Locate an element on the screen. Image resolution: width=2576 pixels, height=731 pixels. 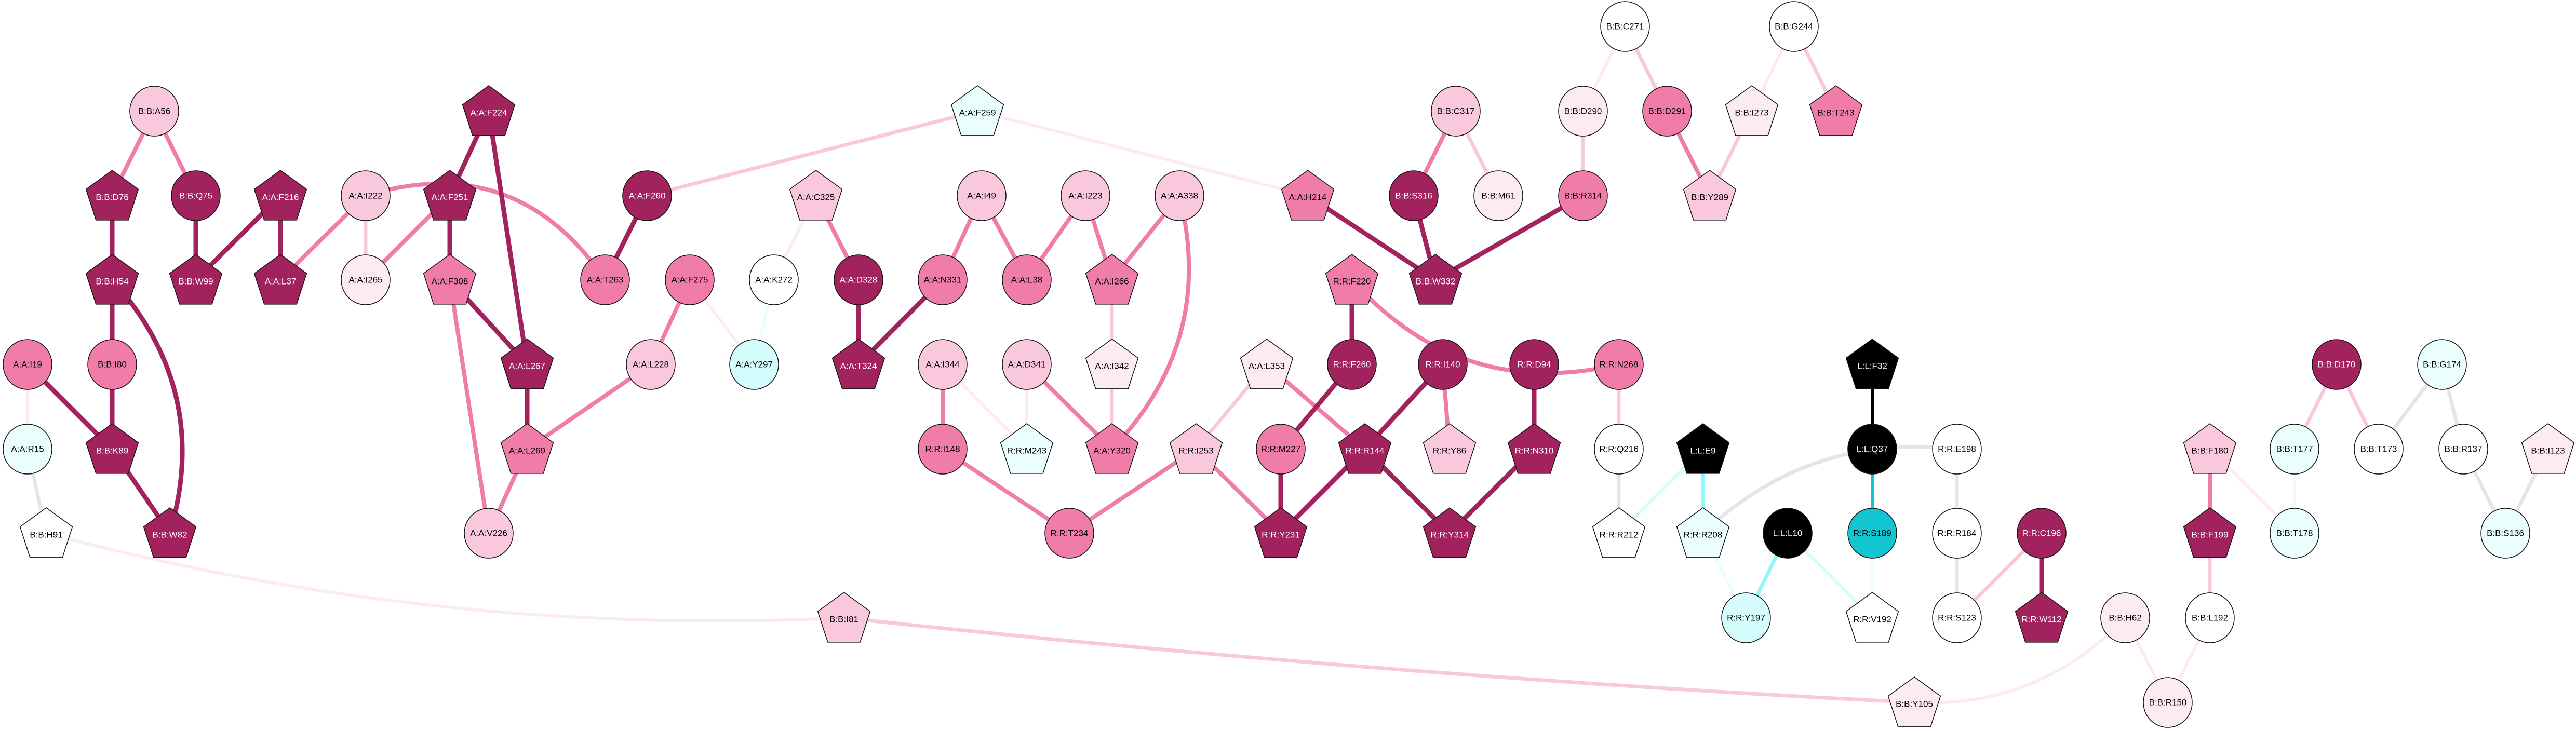
edge-r-r-i253-to-r-r-t234 is located at coordinates (1133, 491).